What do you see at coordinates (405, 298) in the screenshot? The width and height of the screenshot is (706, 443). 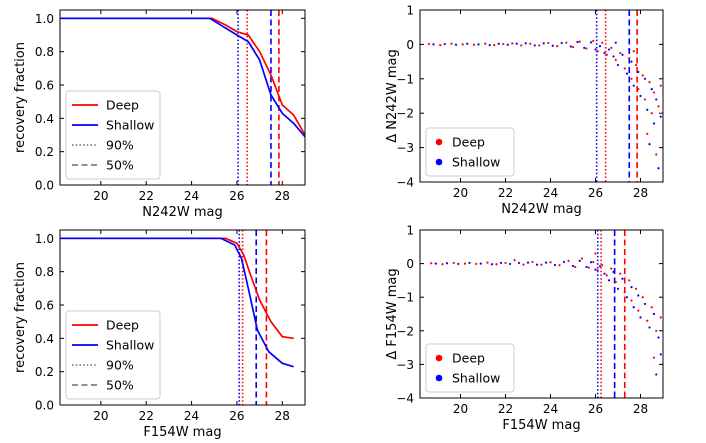 I see `y-tick-label: −1` at bounding box center [405, 298].